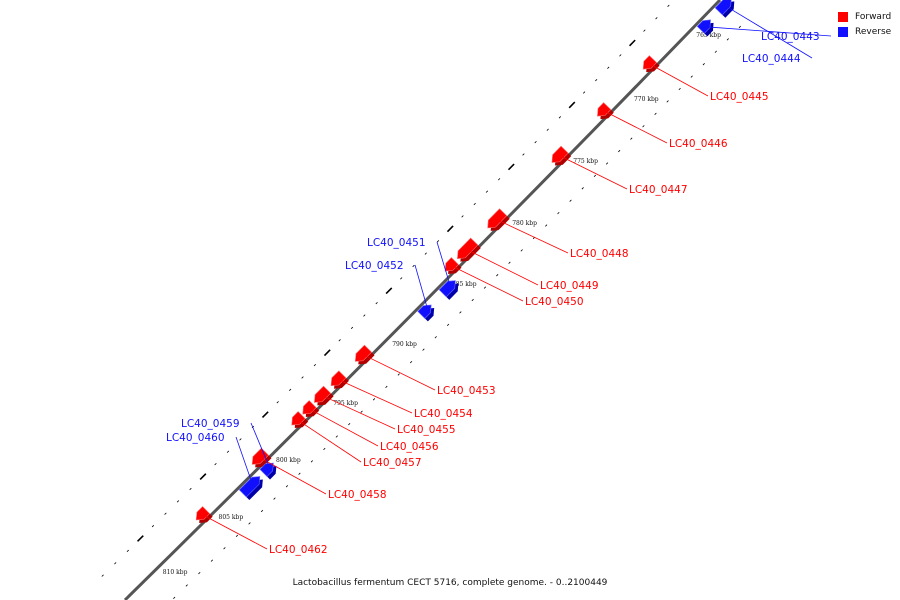  Describe the element at coordinates (739, 97) in the screenshot. I see `gene-label: LC40_0445` at that location.